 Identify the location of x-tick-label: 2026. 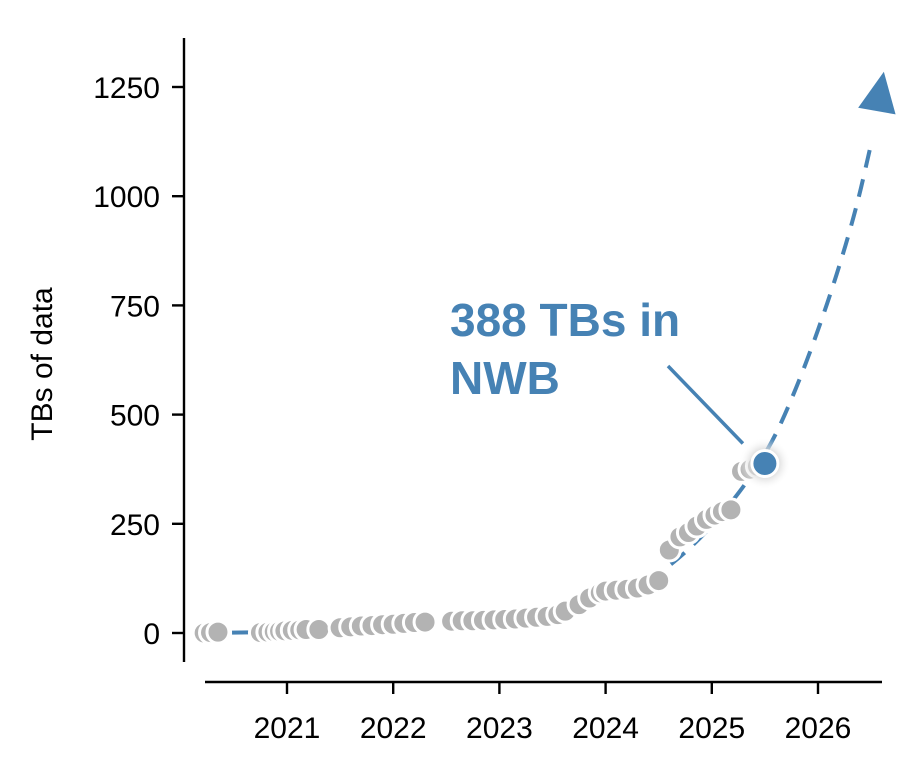
(818, 728).